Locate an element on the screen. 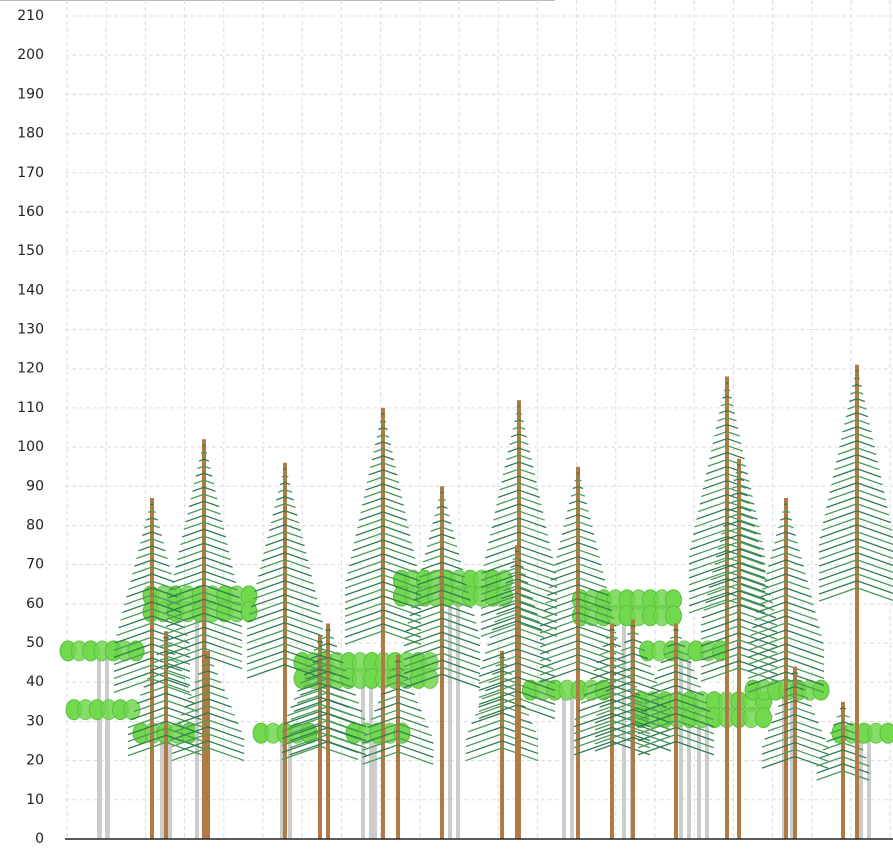  broadleaf-tree is located at coordinates (103, 769).